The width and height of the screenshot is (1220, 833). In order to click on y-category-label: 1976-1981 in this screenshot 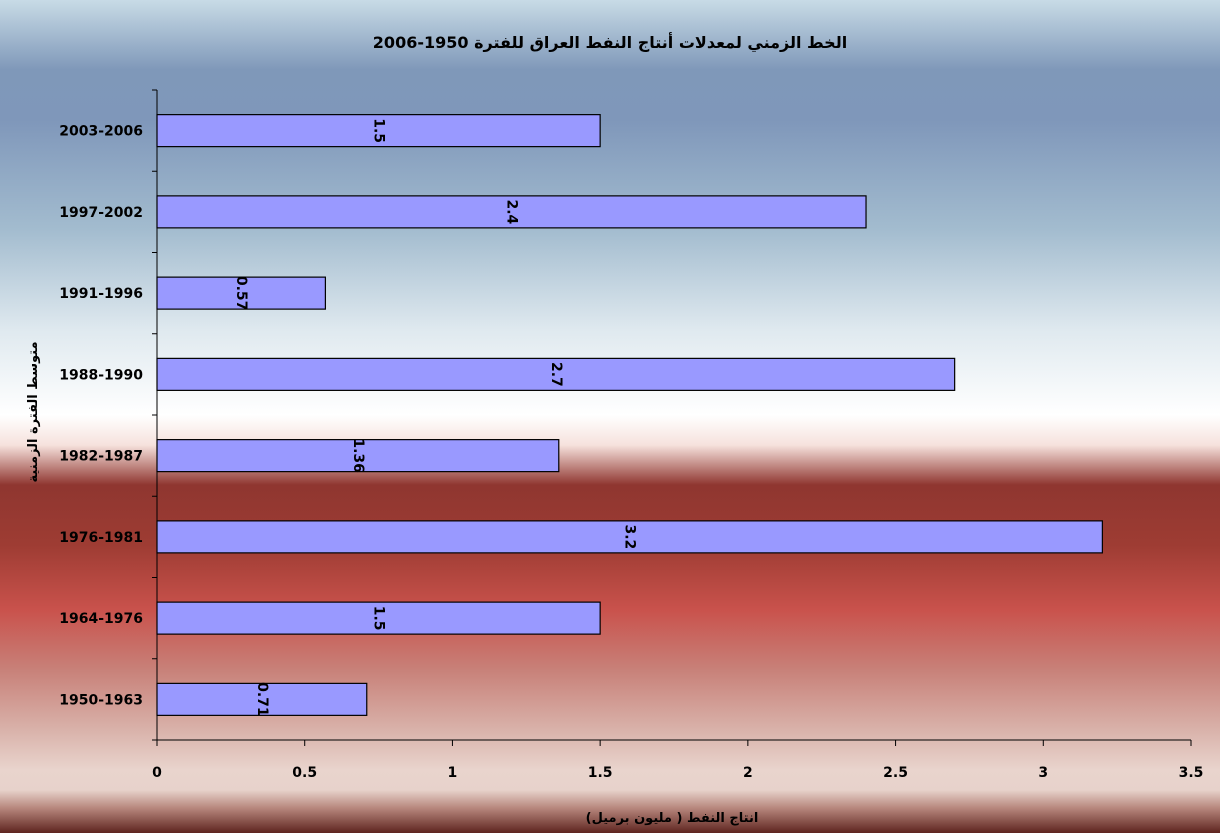, I will do `click(101, 538)`.